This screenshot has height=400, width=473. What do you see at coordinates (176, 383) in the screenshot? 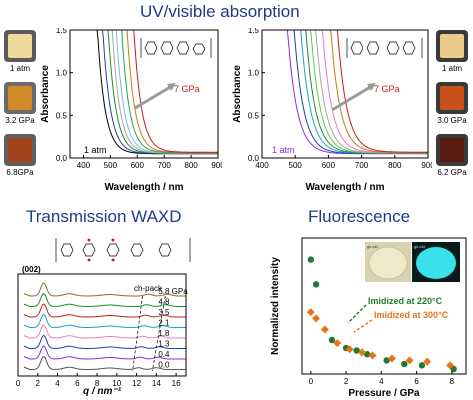
I see `waxd-xtick-label: 16` at bounding box center [176, 383].